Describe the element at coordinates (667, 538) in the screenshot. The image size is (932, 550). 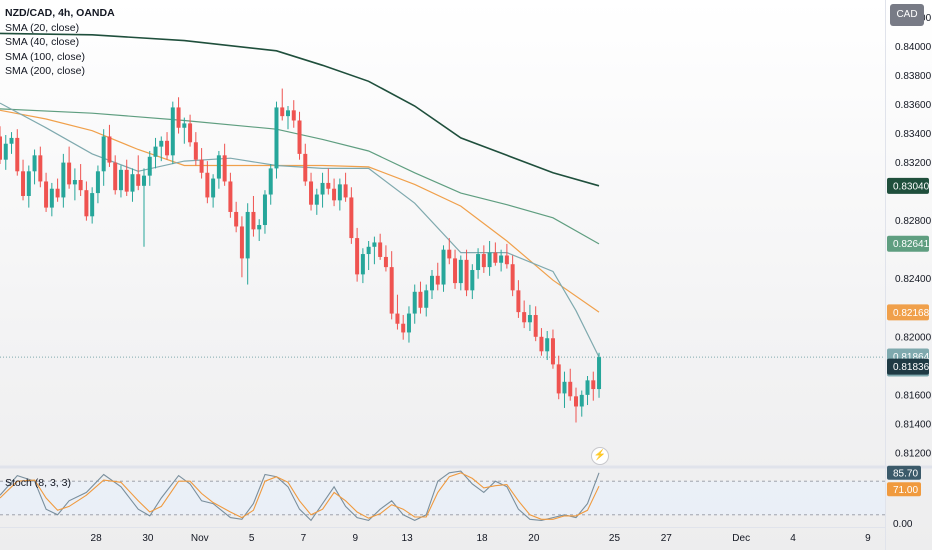
I see `x-tick-label: 27` at that location.